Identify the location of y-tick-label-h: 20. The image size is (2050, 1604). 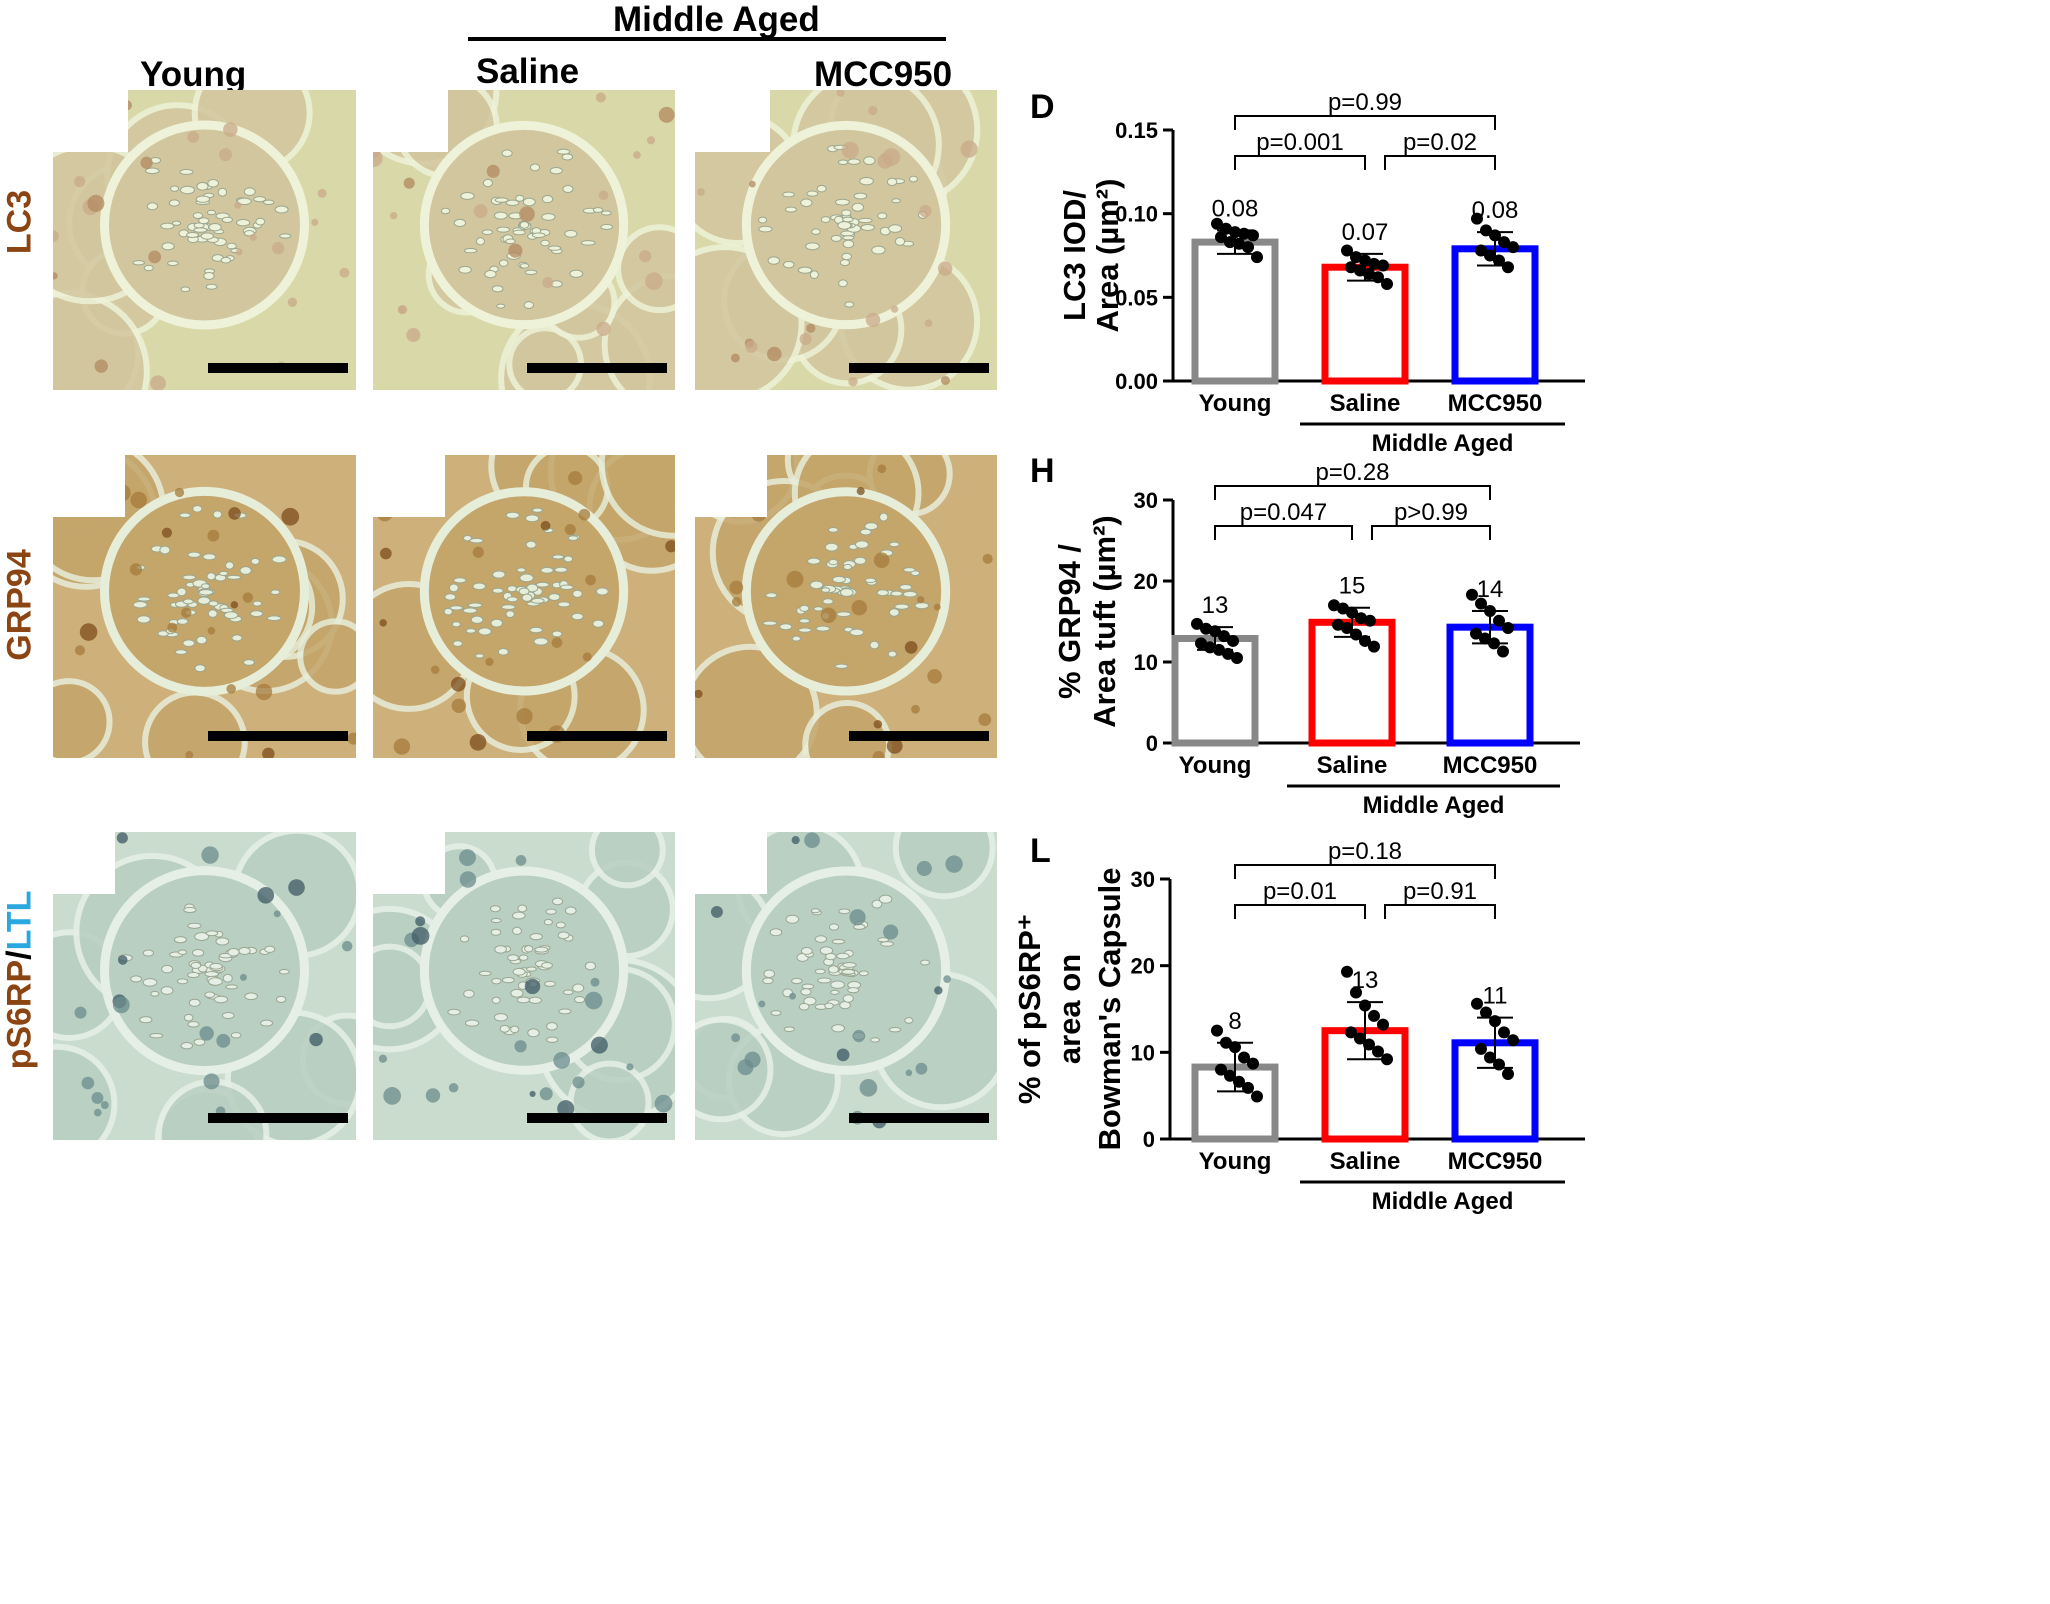
(1146, 581).